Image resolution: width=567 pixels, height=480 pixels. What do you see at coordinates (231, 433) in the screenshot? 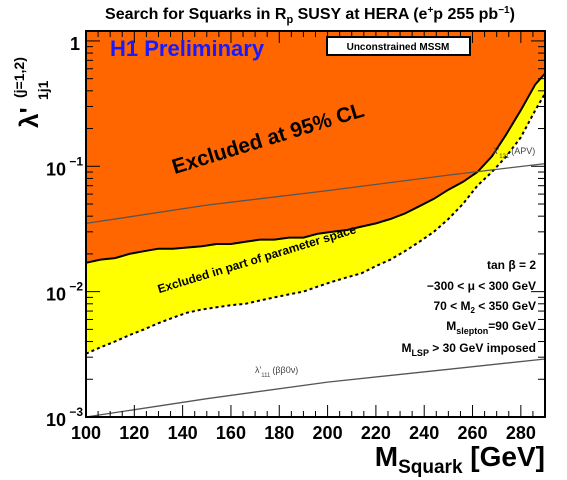
I see `x-tick-label: 160` at bounding box center [231, 433].